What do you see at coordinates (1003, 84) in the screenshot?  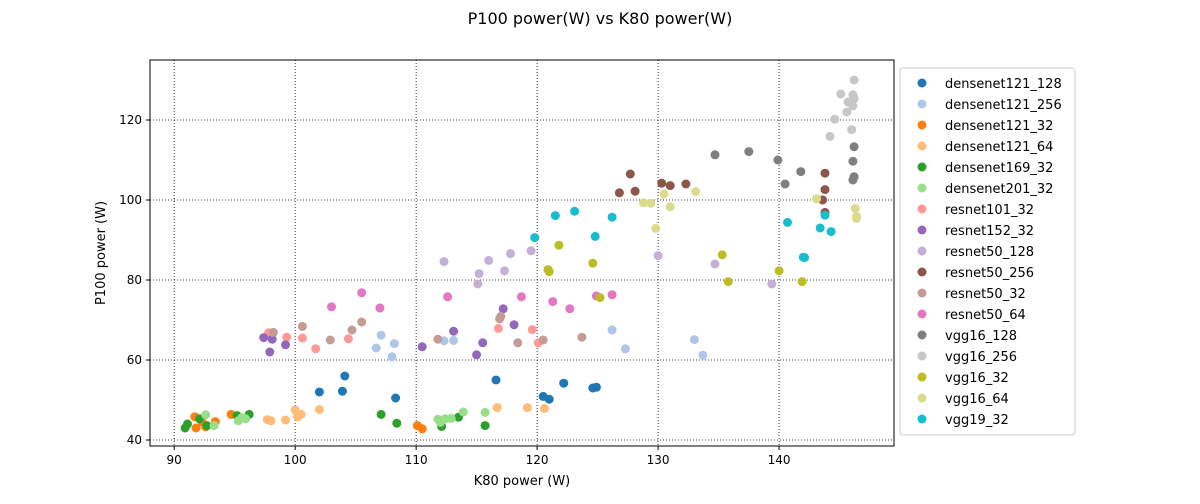 I see `legend-label: densenet121_128` at bounding box center [1003, 84].